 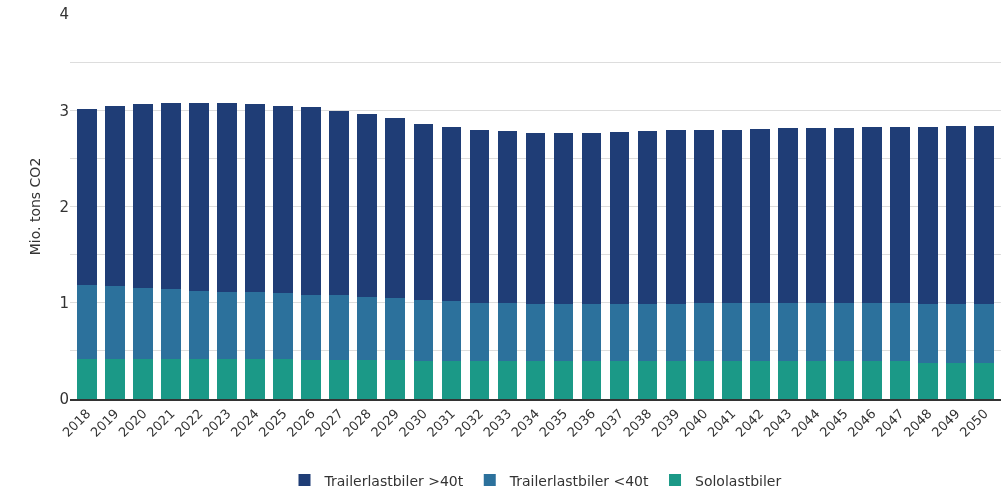 What do you see at coordinates (738, 480) in the screenshot?
I see `legend-label: Sololastbiler` at bounding box center [738, 480].